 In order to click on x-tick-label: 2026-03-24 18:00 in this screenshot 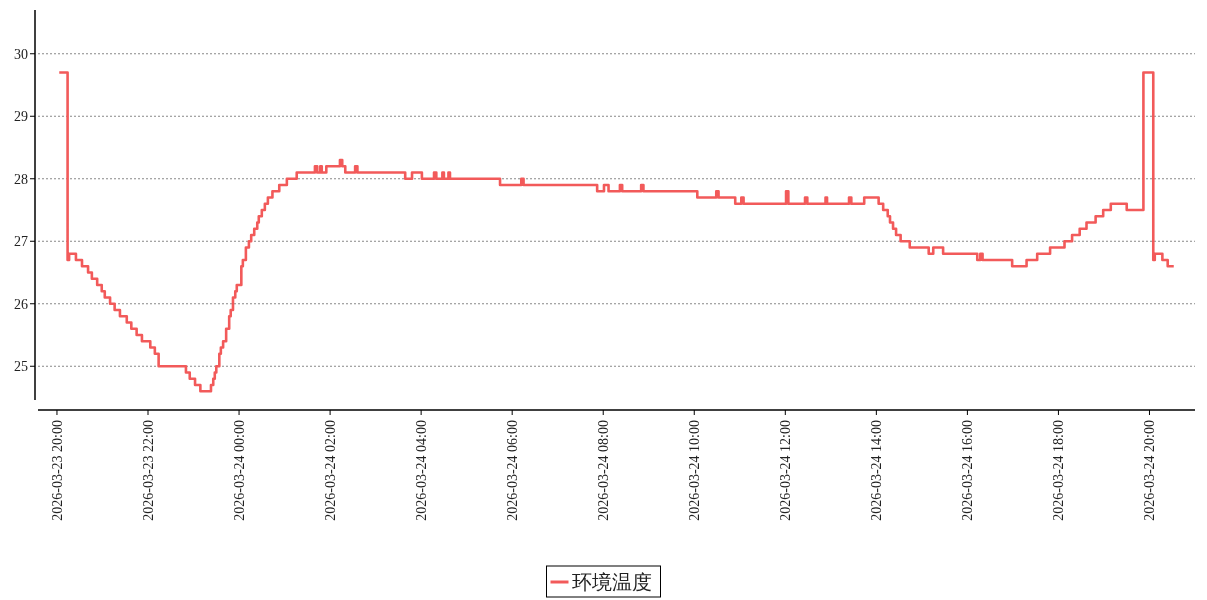, I will do `click(1059, 470)`.